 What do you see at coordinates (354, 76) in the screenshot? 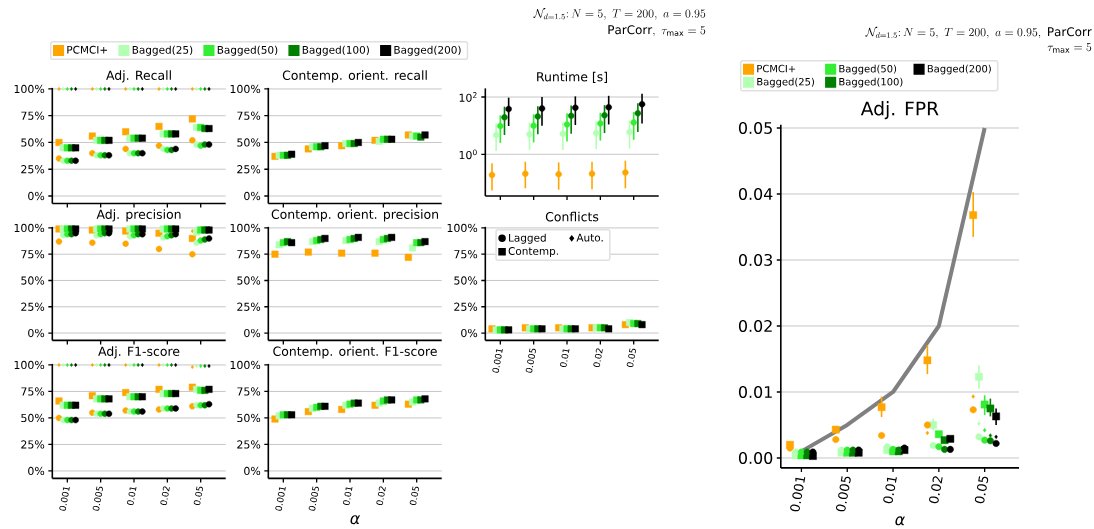
I see `chart-title: Contemp. orient. recall` at bounding box center [354, 76].